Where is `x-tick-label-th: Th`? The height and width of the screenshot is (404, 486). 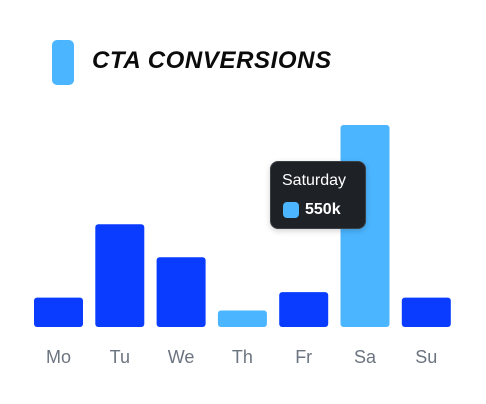
x-tick-label-th: Th is located at coordinates (242, 357).